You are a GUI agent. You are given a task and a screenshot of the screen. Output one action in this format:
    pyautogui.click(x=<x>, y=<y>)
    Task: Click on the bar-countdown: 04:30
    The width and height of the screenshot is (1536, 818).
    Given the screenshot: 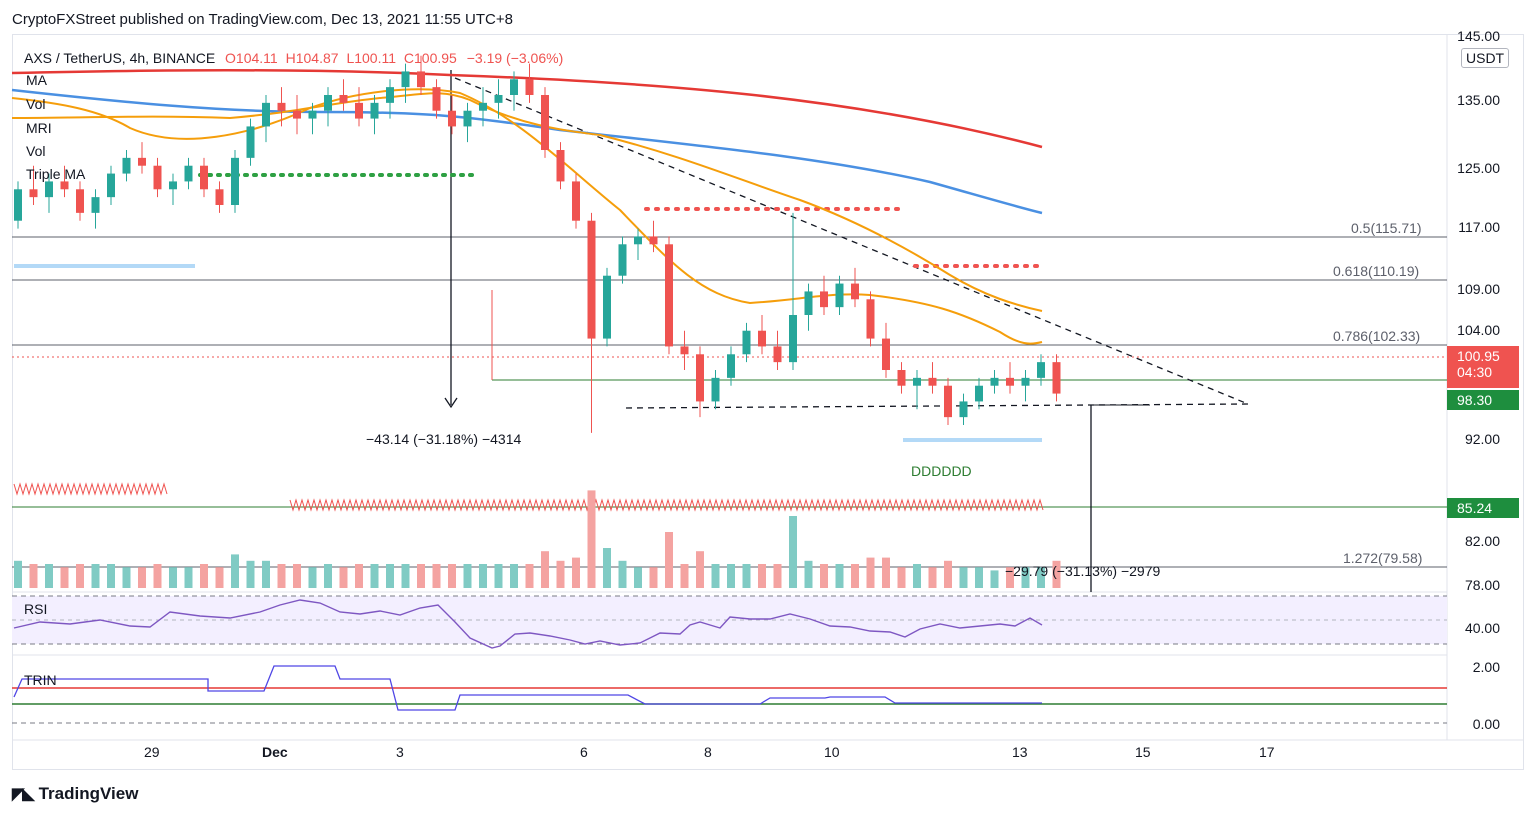 What is the action you would take?
    pyautogui.click(x=1475, y=372)
    